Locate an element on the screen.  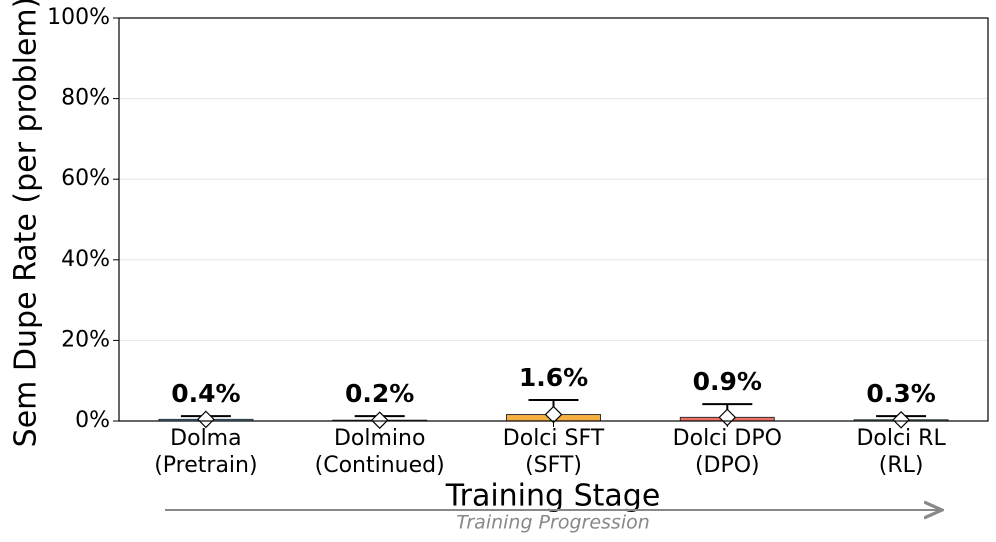
x-tick-label: Dolci RL is located at coordinates (901, 438).